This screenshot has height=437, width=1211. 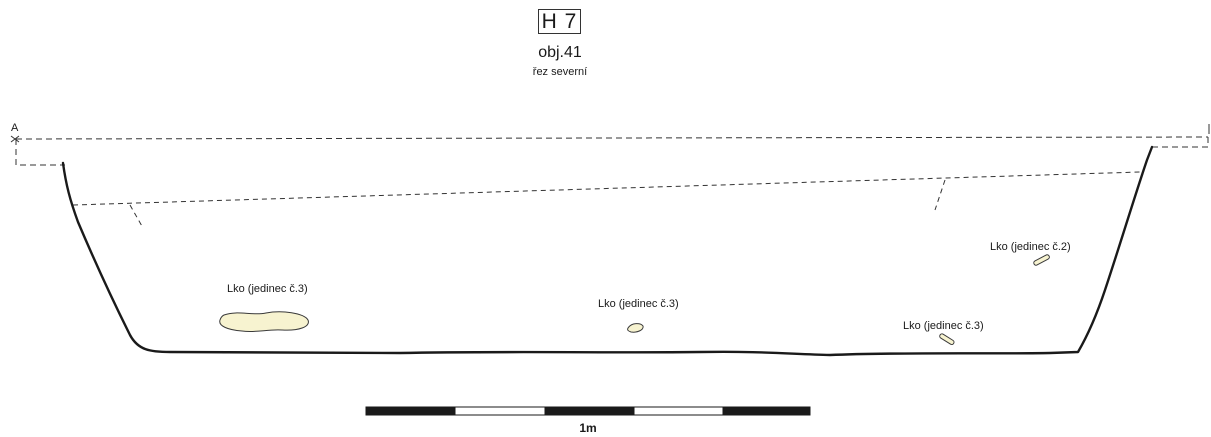 What do you see at coordinates (560, 72) in the screenshot?
I see `section-name: řez severní` at bounding box center [560, 72].